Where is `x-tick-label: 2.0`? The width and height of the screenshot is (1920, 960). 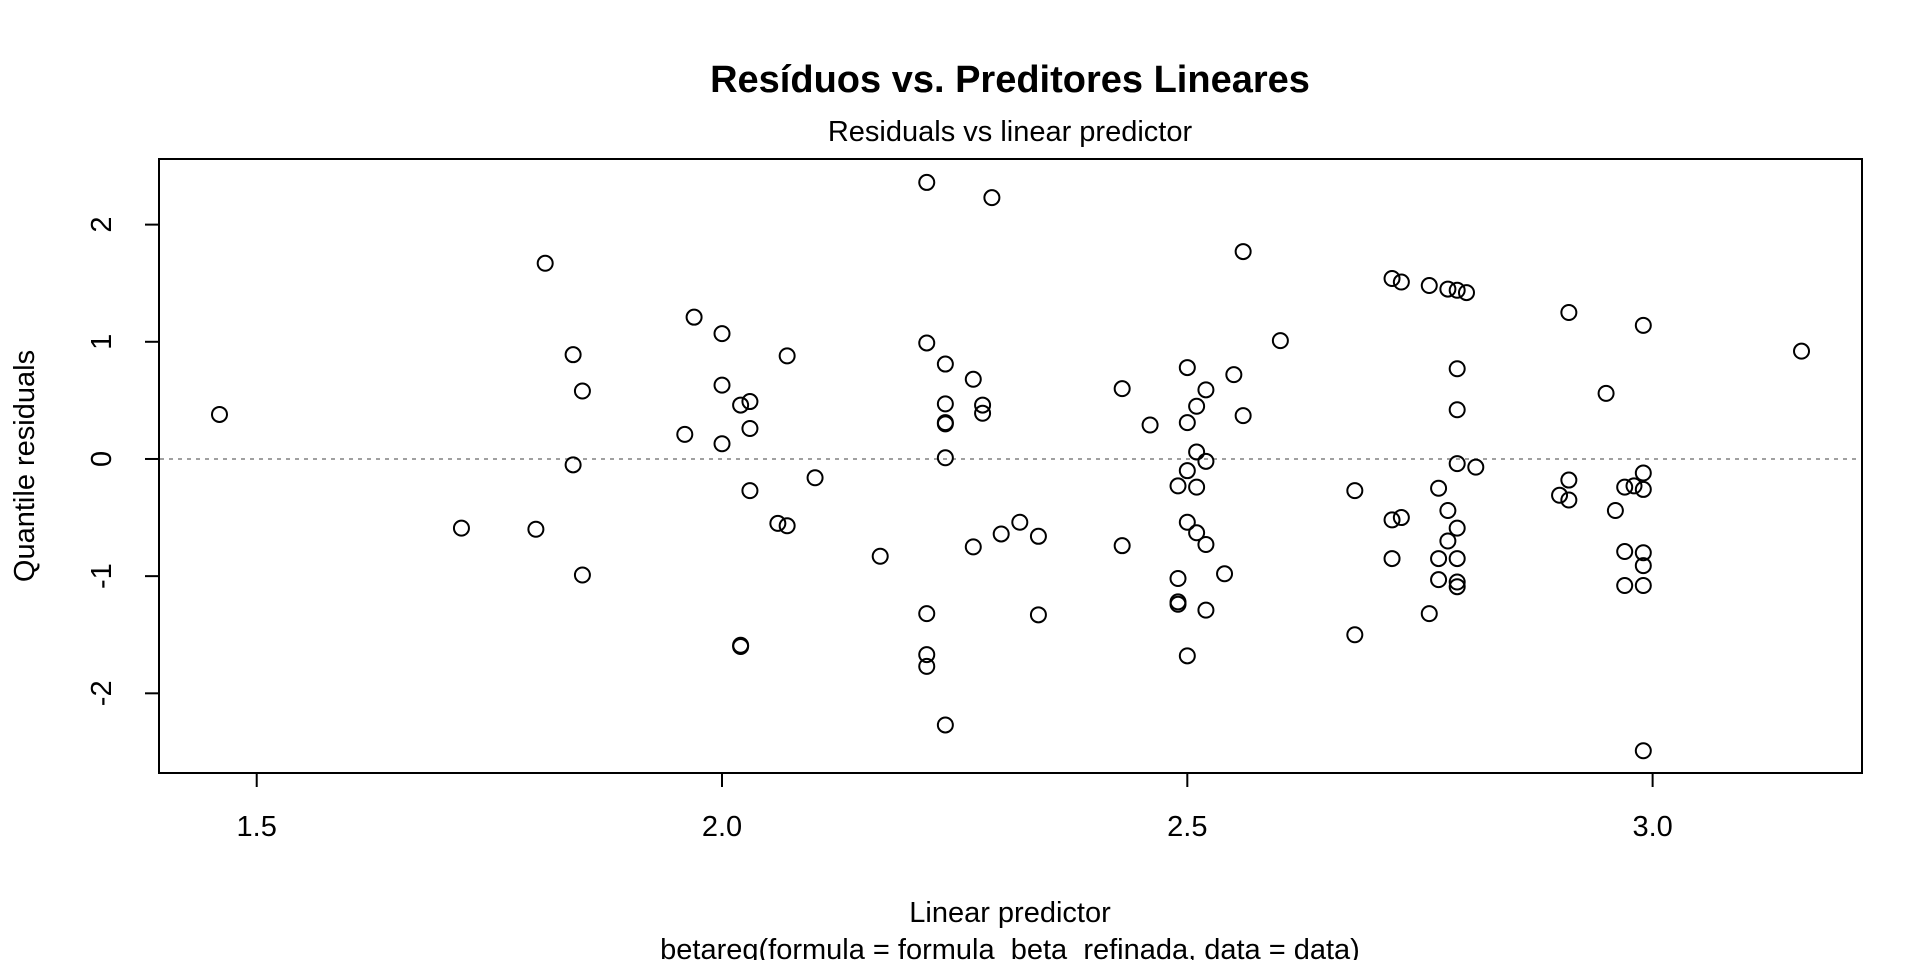
x-tick-label: 2.0 is located at coordinates (722, 827).